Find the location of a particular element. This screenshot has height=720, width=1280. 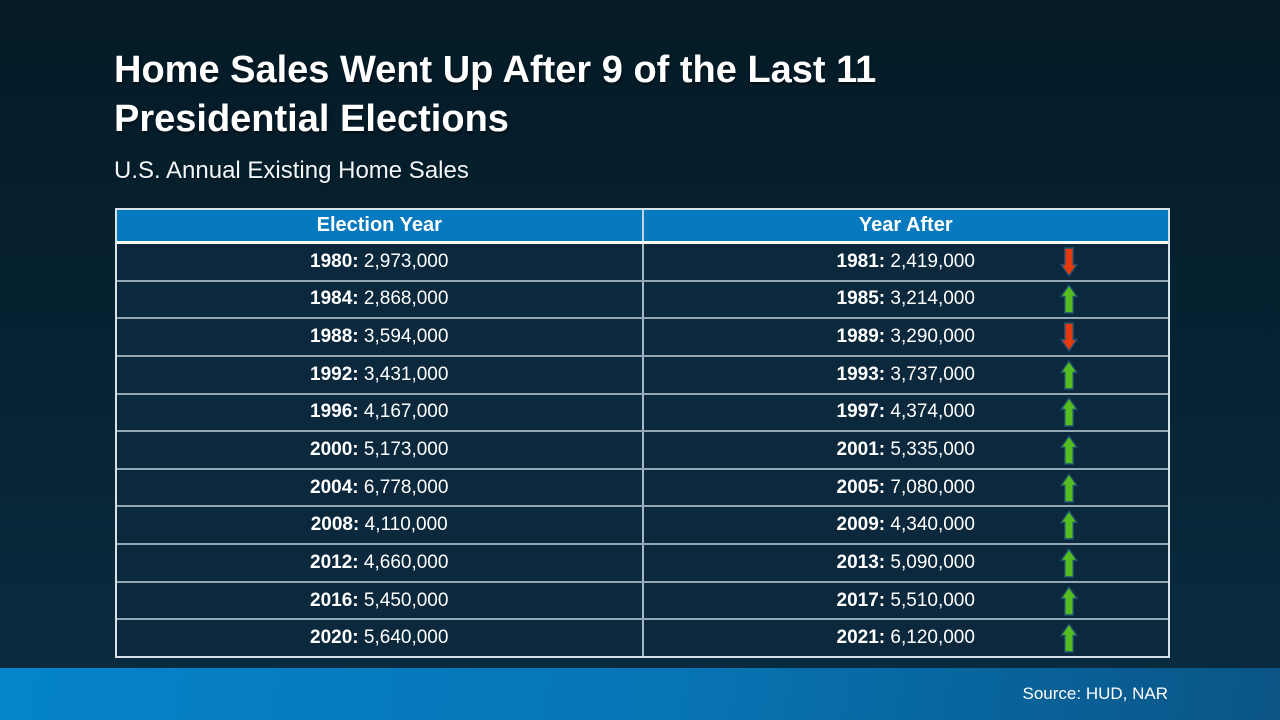

year-after-label: 2009: is located at coordinates (861, 525).